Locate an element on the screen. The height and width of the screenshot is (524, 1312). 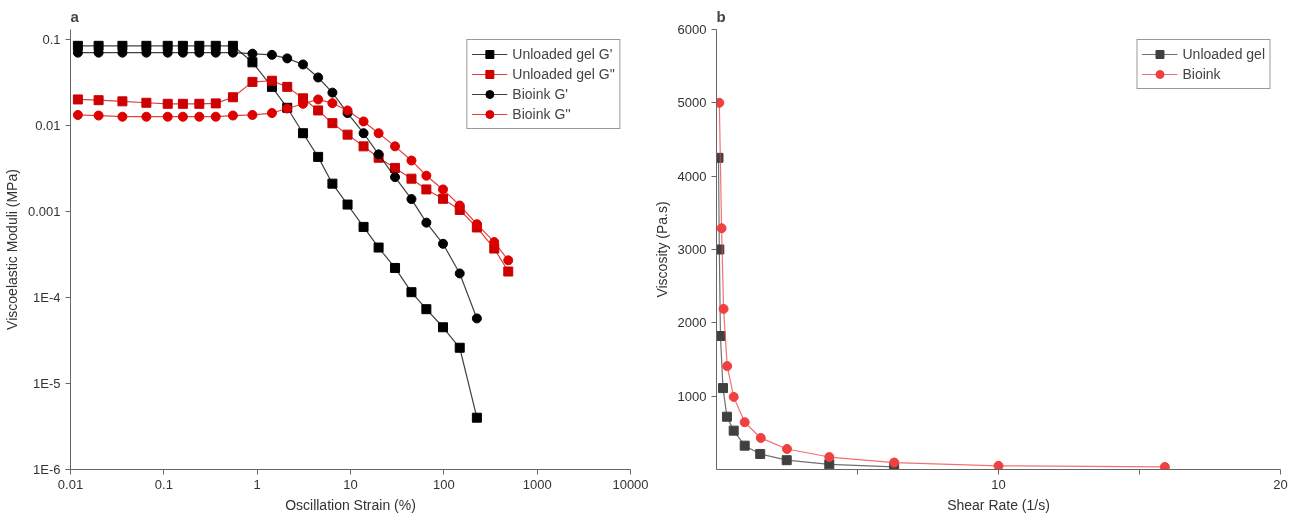
y-tick-label: 5000 is located at coordinates (692, 103).